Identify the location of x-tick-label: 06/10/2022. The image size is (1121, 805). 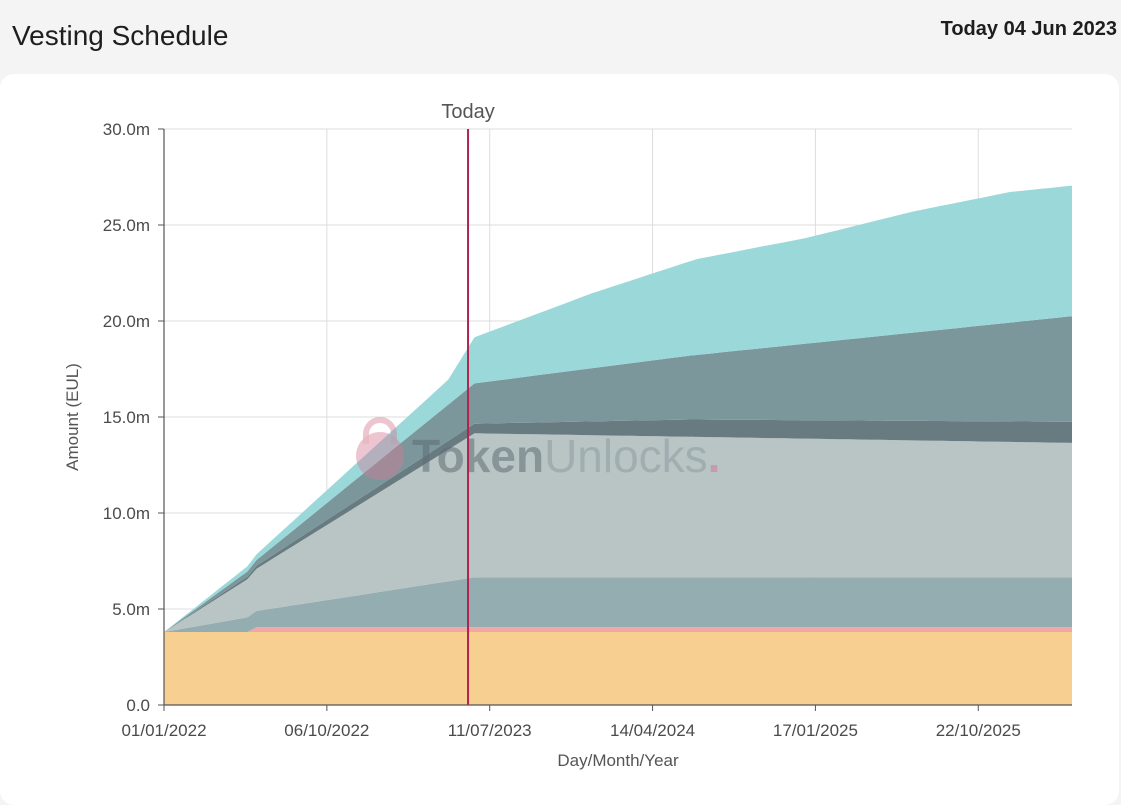
(326, 730).